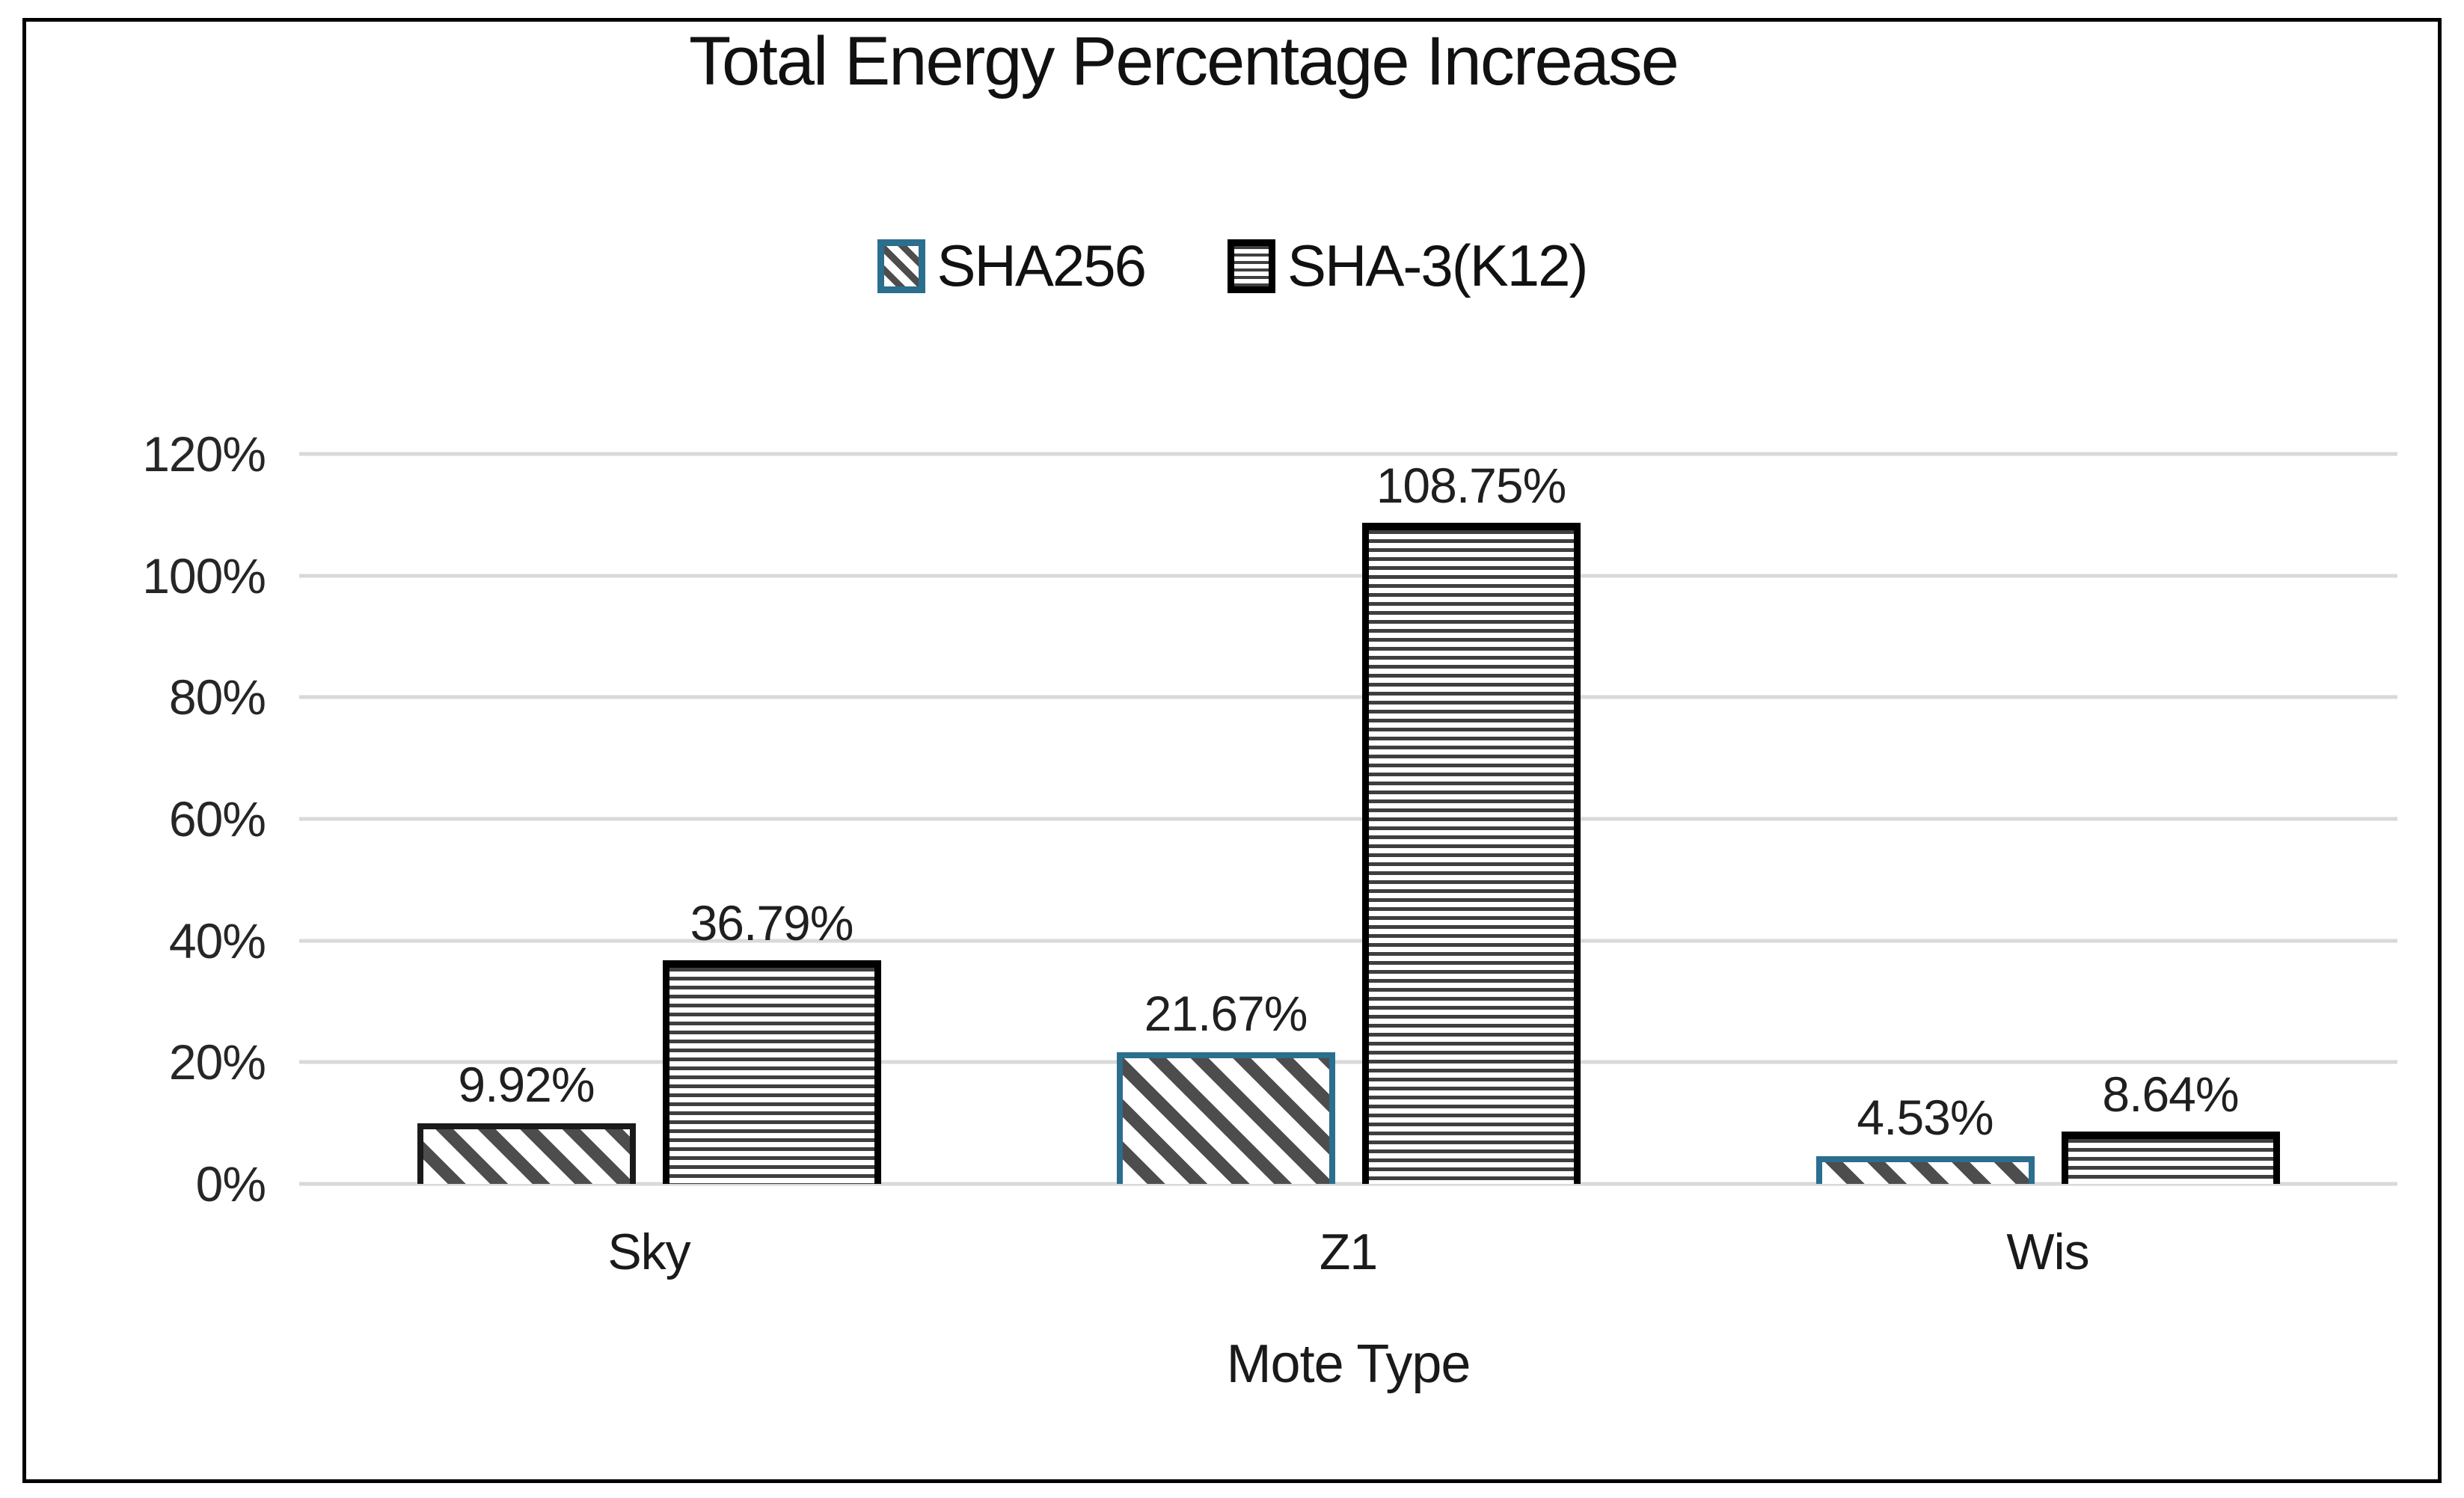  Describe the element at coordinates (2170, 1094) in the screenshot. I see `bar-label-wis-sha3: 8.64%` at that location.